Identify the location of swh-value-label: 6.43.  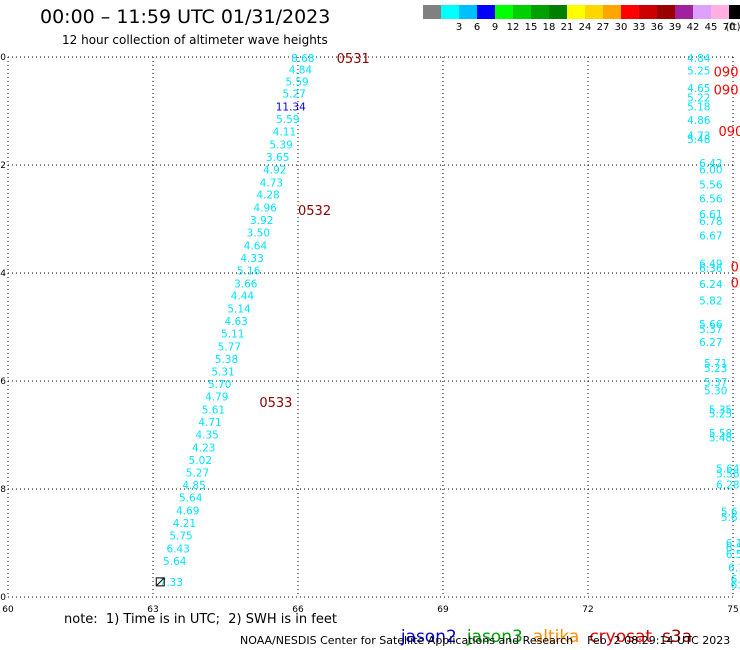
(177, 549).